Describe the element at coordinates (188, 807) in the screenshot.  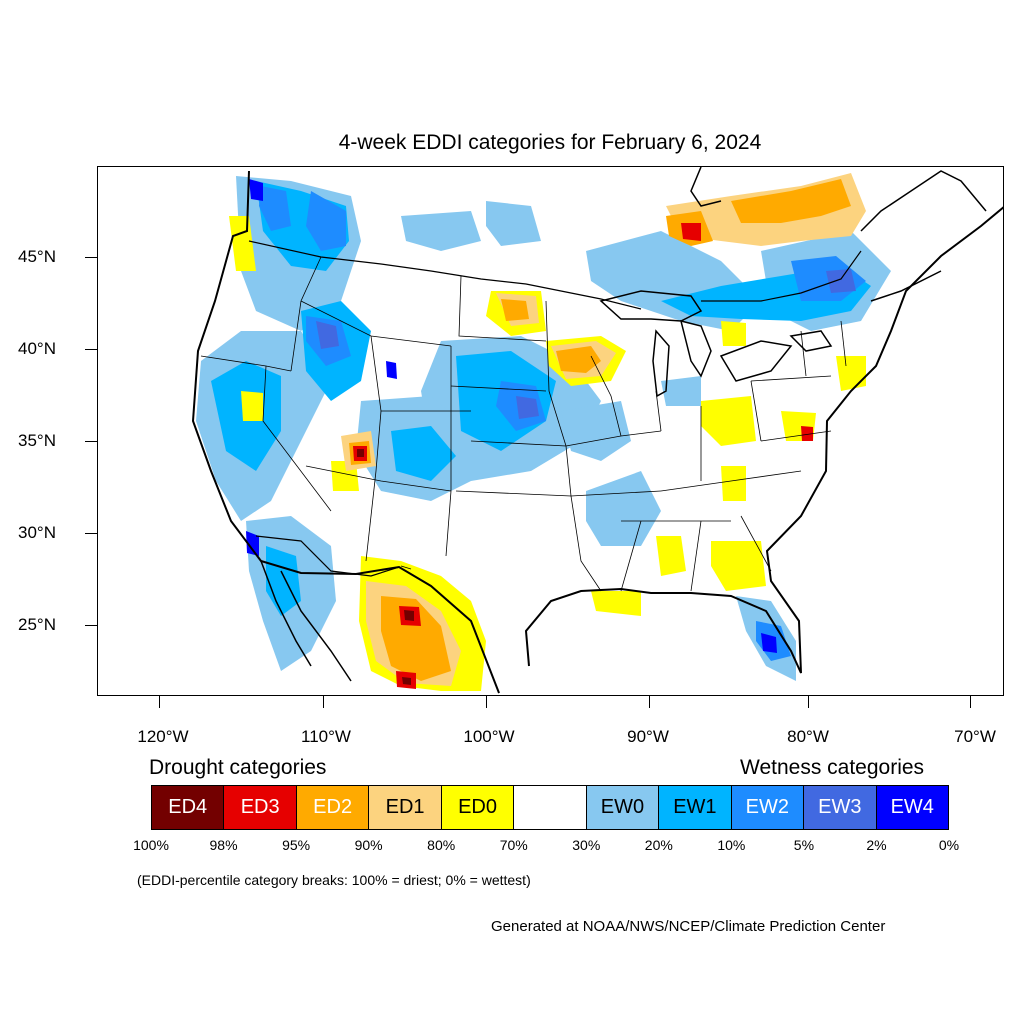
I see `legend-cell: ED4` at that location.